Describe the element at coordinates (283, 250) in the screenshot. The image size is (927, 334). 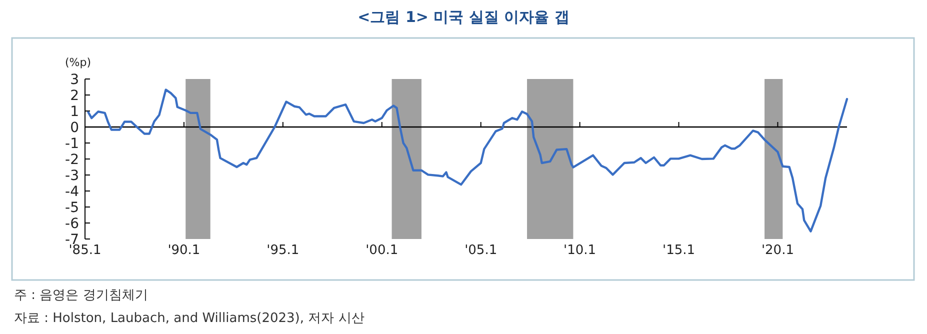
I see `x-tick-label: '95.1` at that location.